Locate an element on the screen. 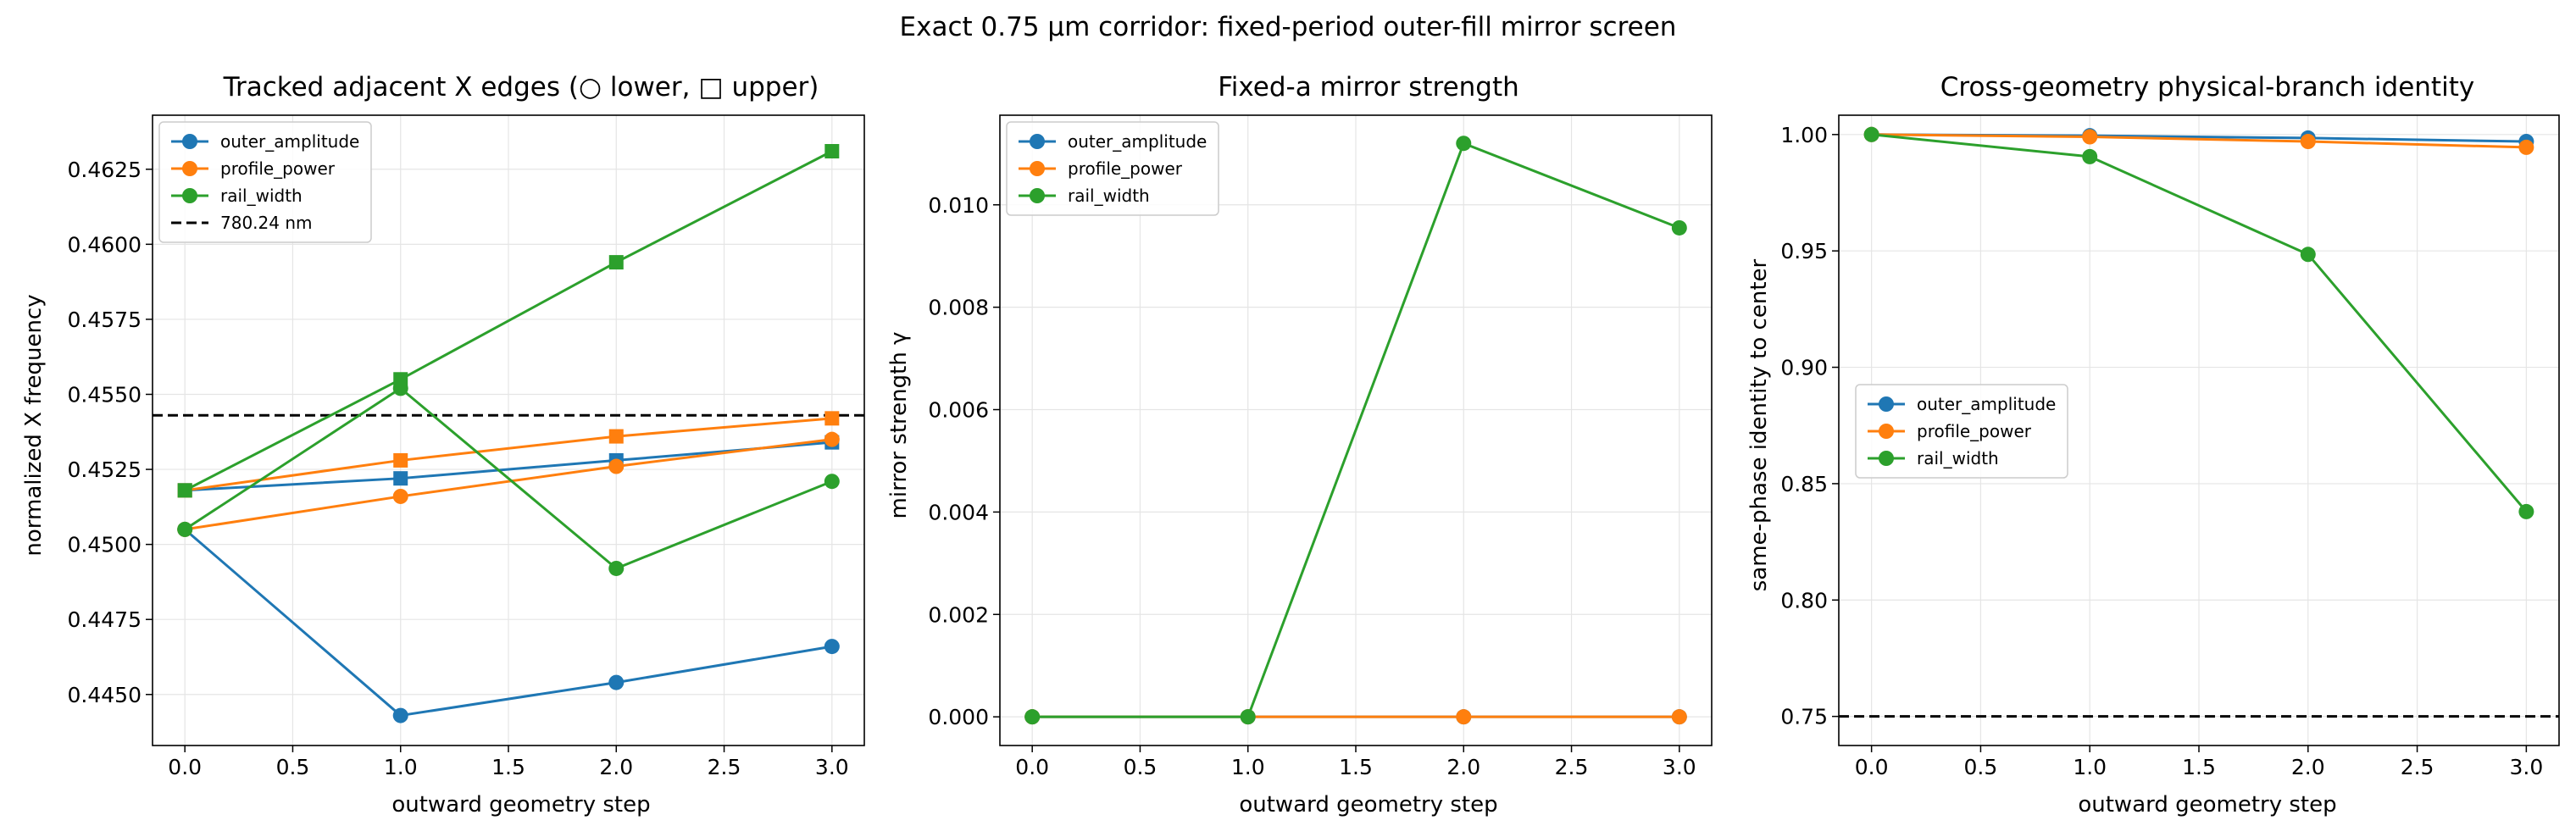  y-tick-label: 0.4500 is located at coordinates (105, 545).